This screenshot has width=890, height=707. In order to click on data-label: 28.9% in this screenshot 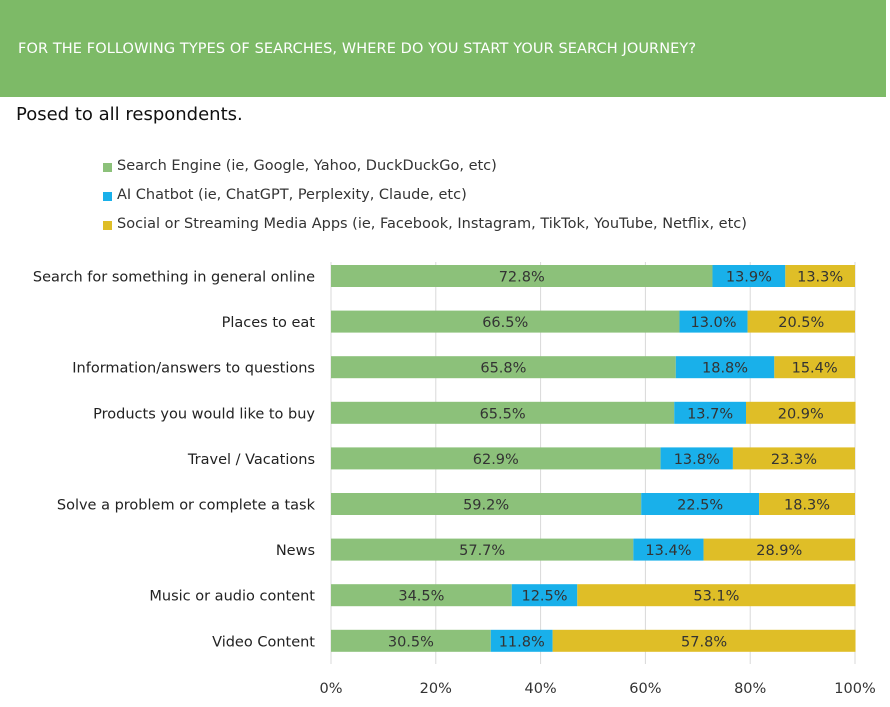, I will do `click(779, 551)`.